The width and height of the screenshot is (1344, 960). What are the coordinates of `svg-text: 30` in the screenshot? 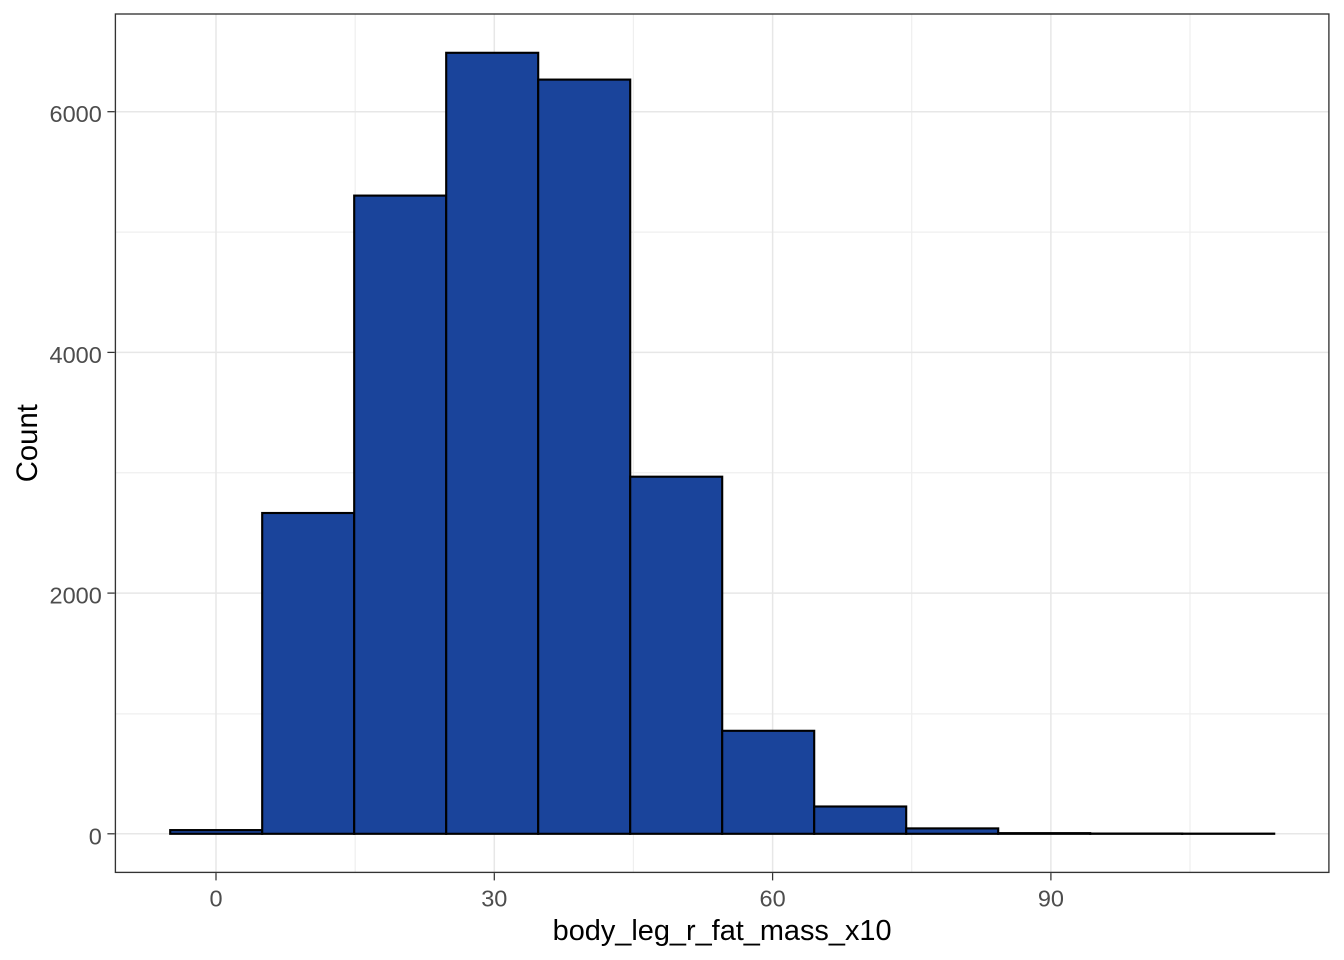 It's located at (494, 898).